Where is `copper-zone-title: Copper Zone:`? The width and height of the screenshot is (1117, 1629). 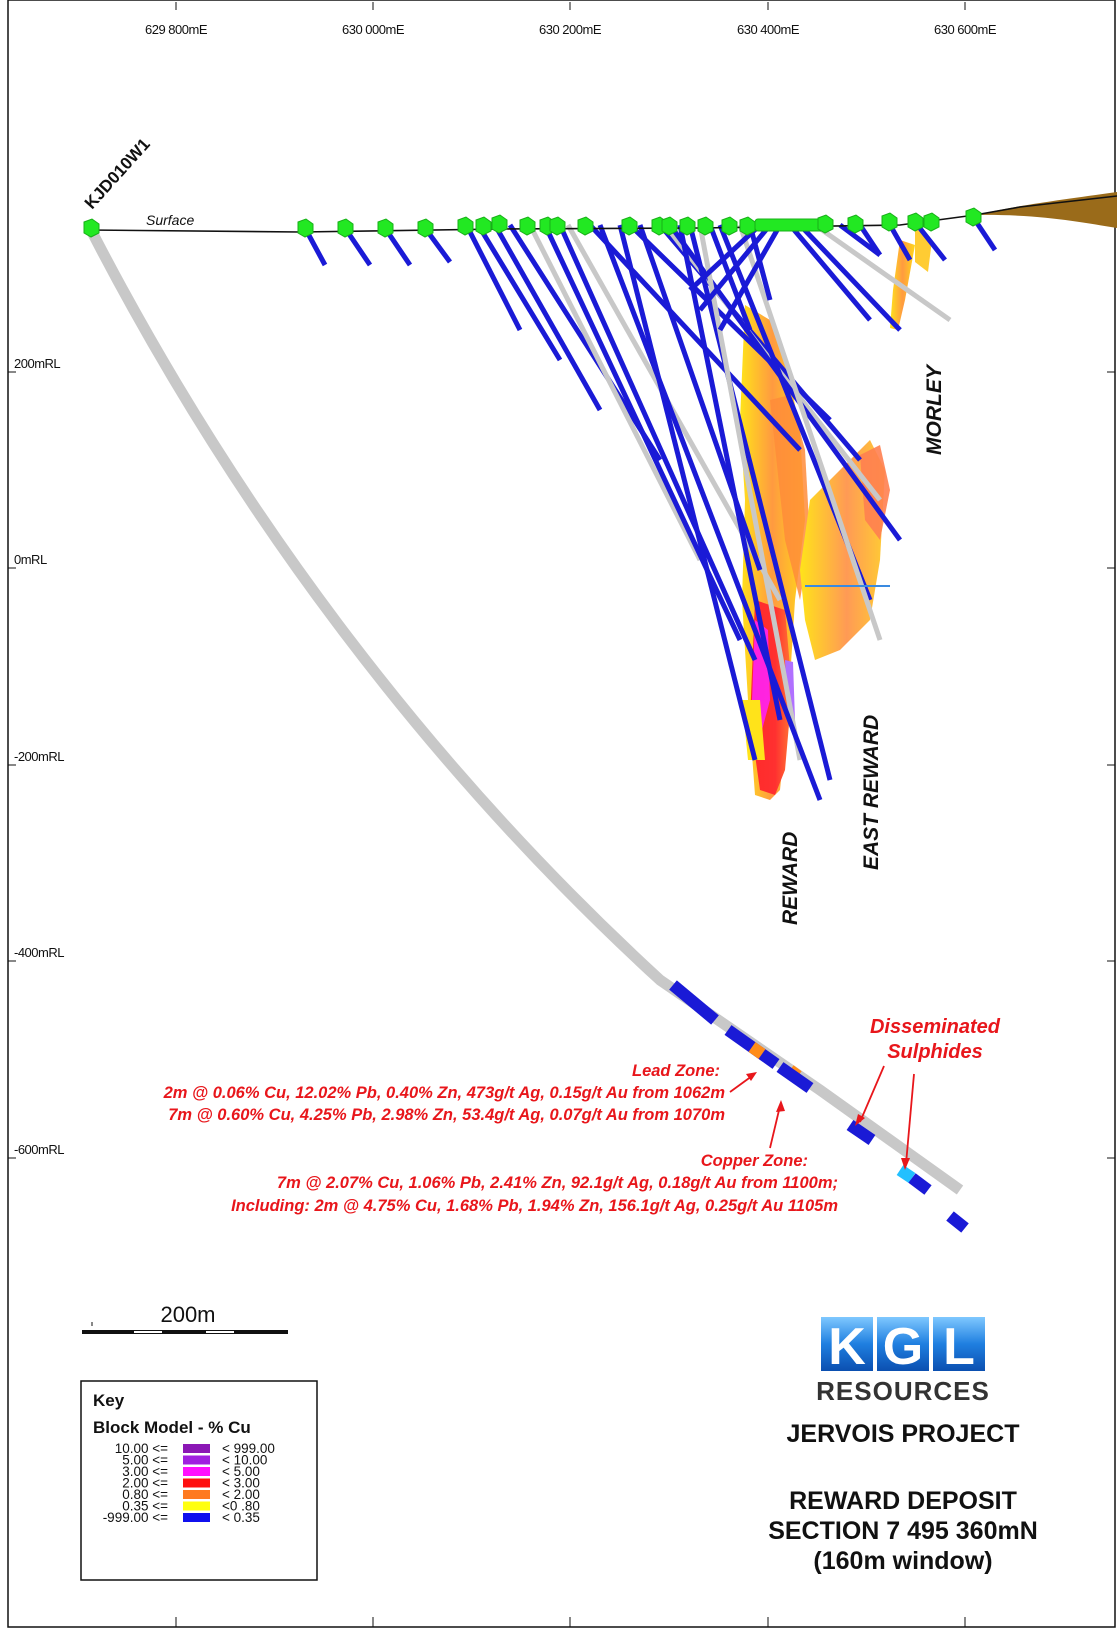 copper-zone-title: Copper Zone: is located at coordinates (754, 1161).